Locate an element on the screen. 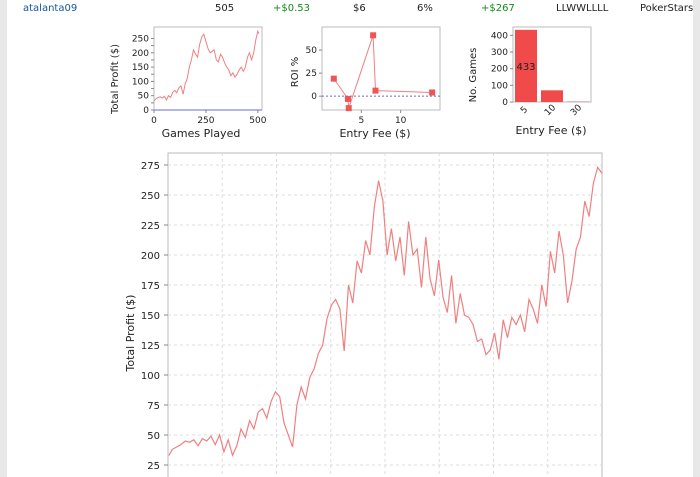 The image size is (700, 477). average-profit: +$0.53 is located at coordinates (292, 8).